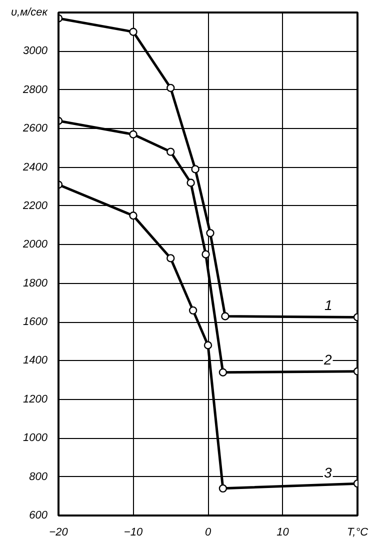  I want to click on x-tick-label: −10, so click(134, 532).